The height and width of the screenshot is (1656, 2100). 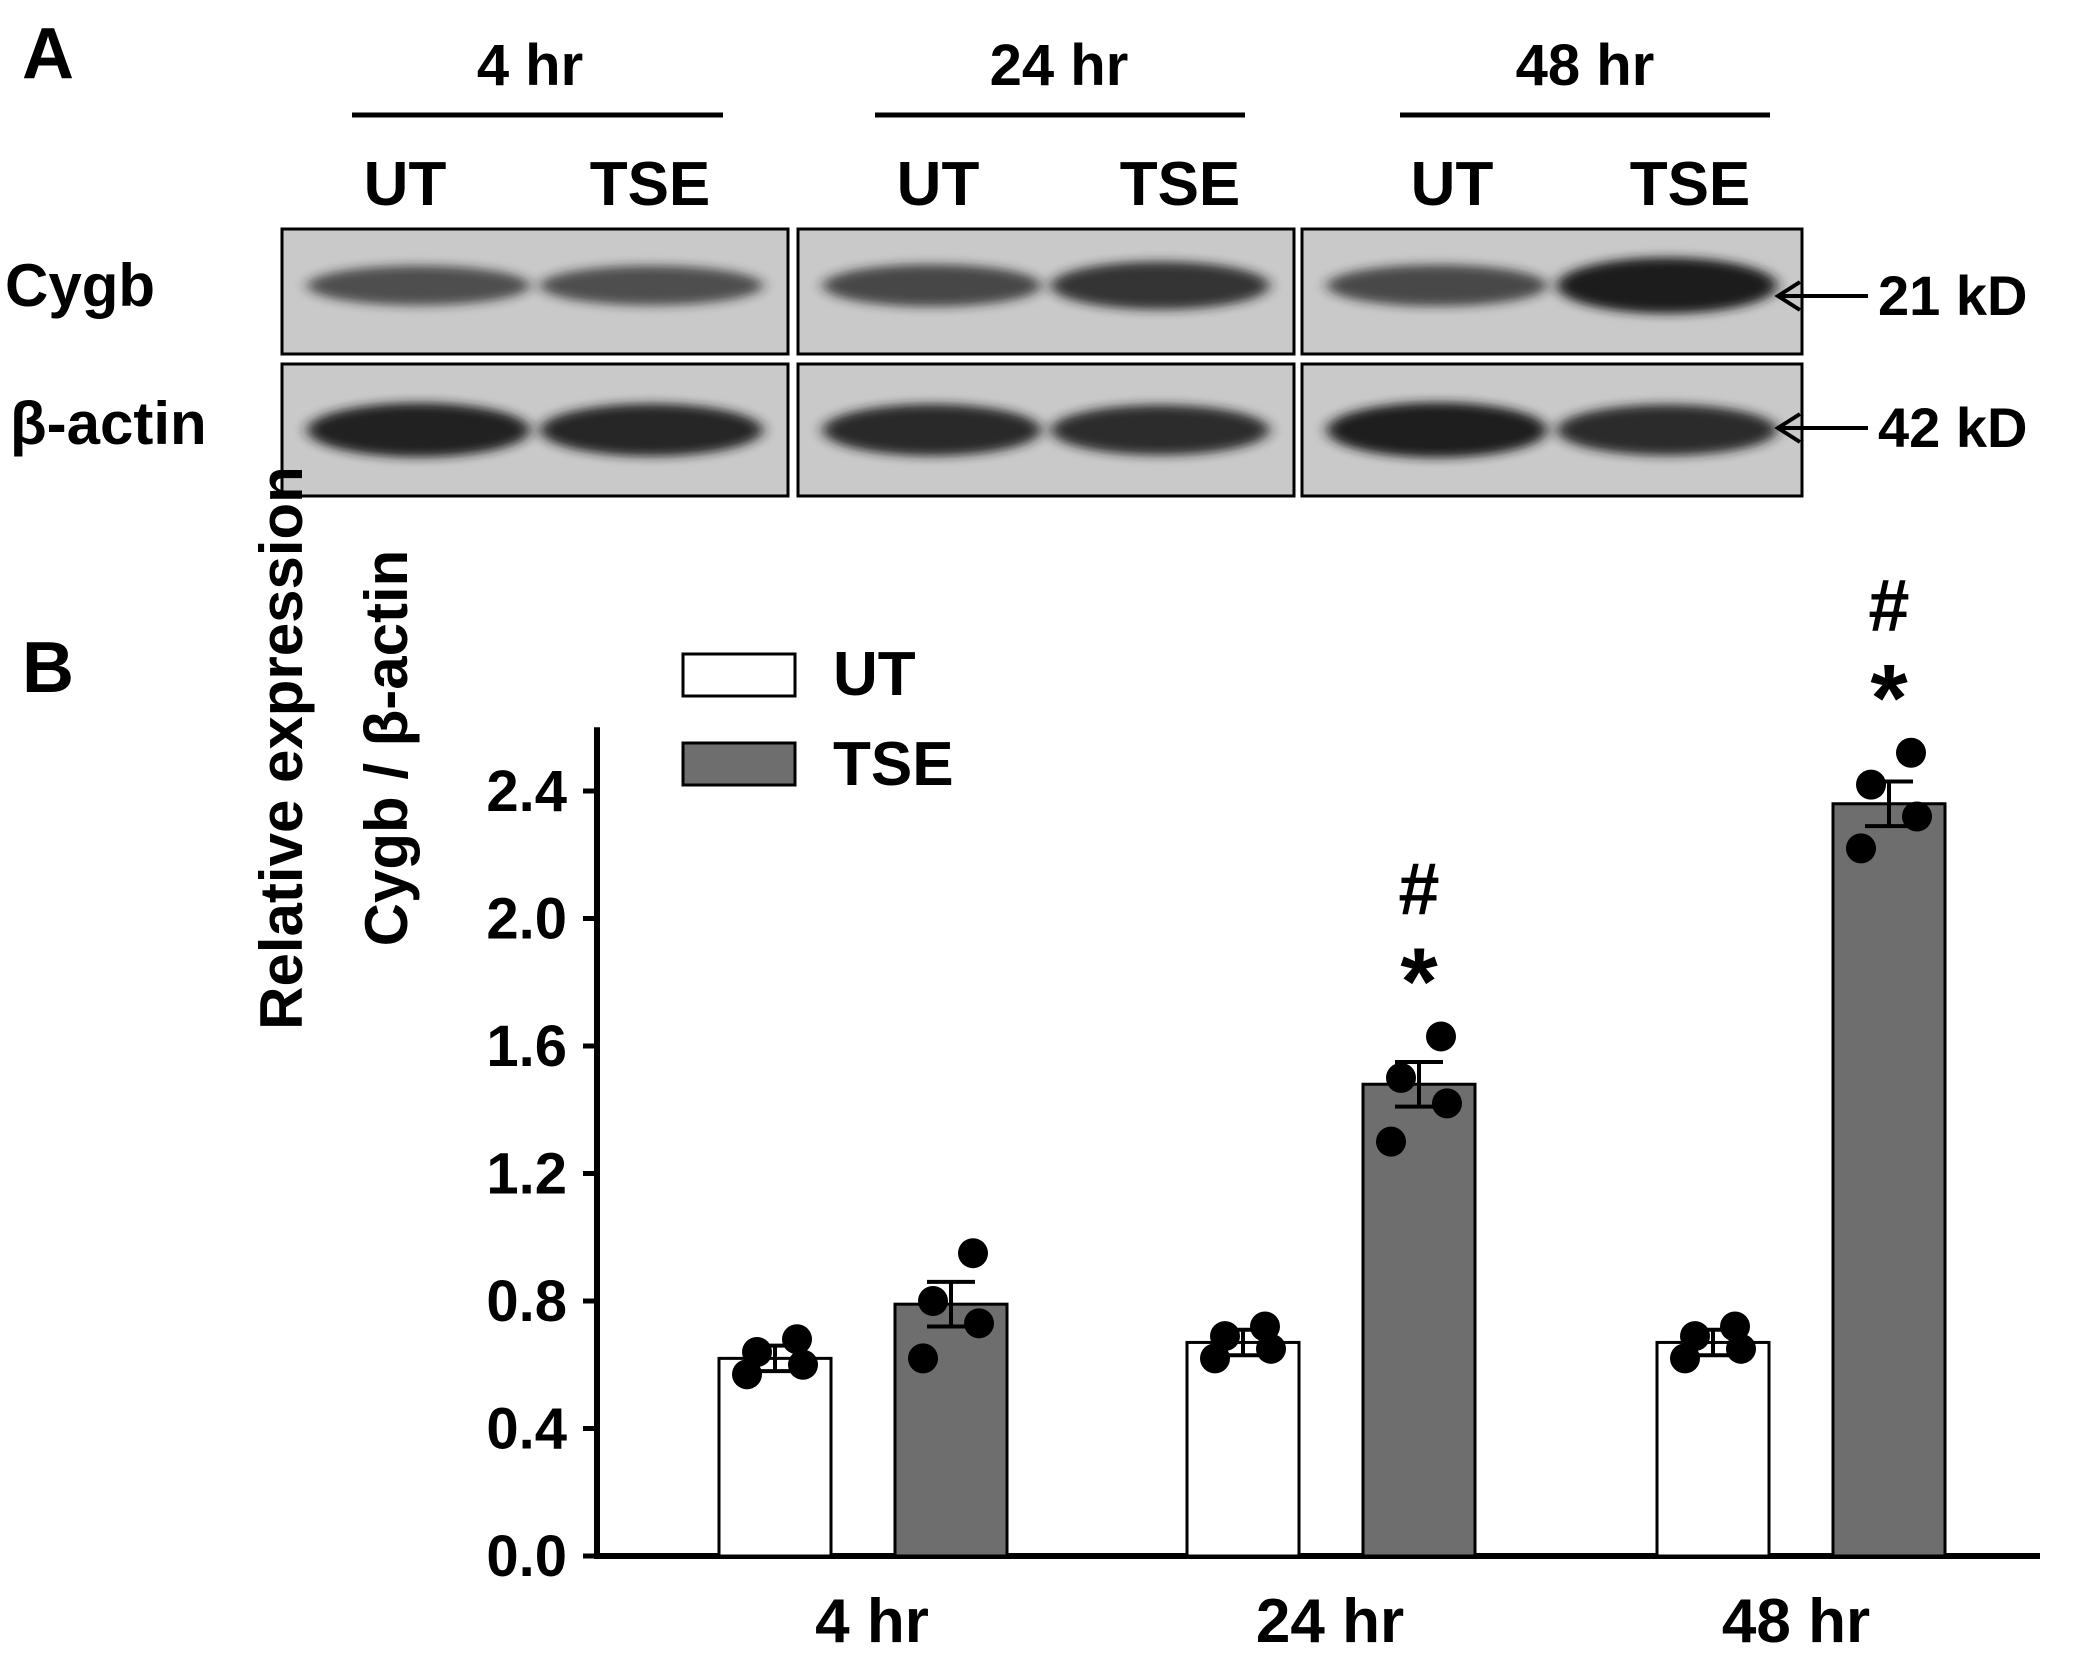 What do you see at coordinates (874, 674) in the screenshot?
I see `legend-label-ut: UT` at bounding box center [874, 674].